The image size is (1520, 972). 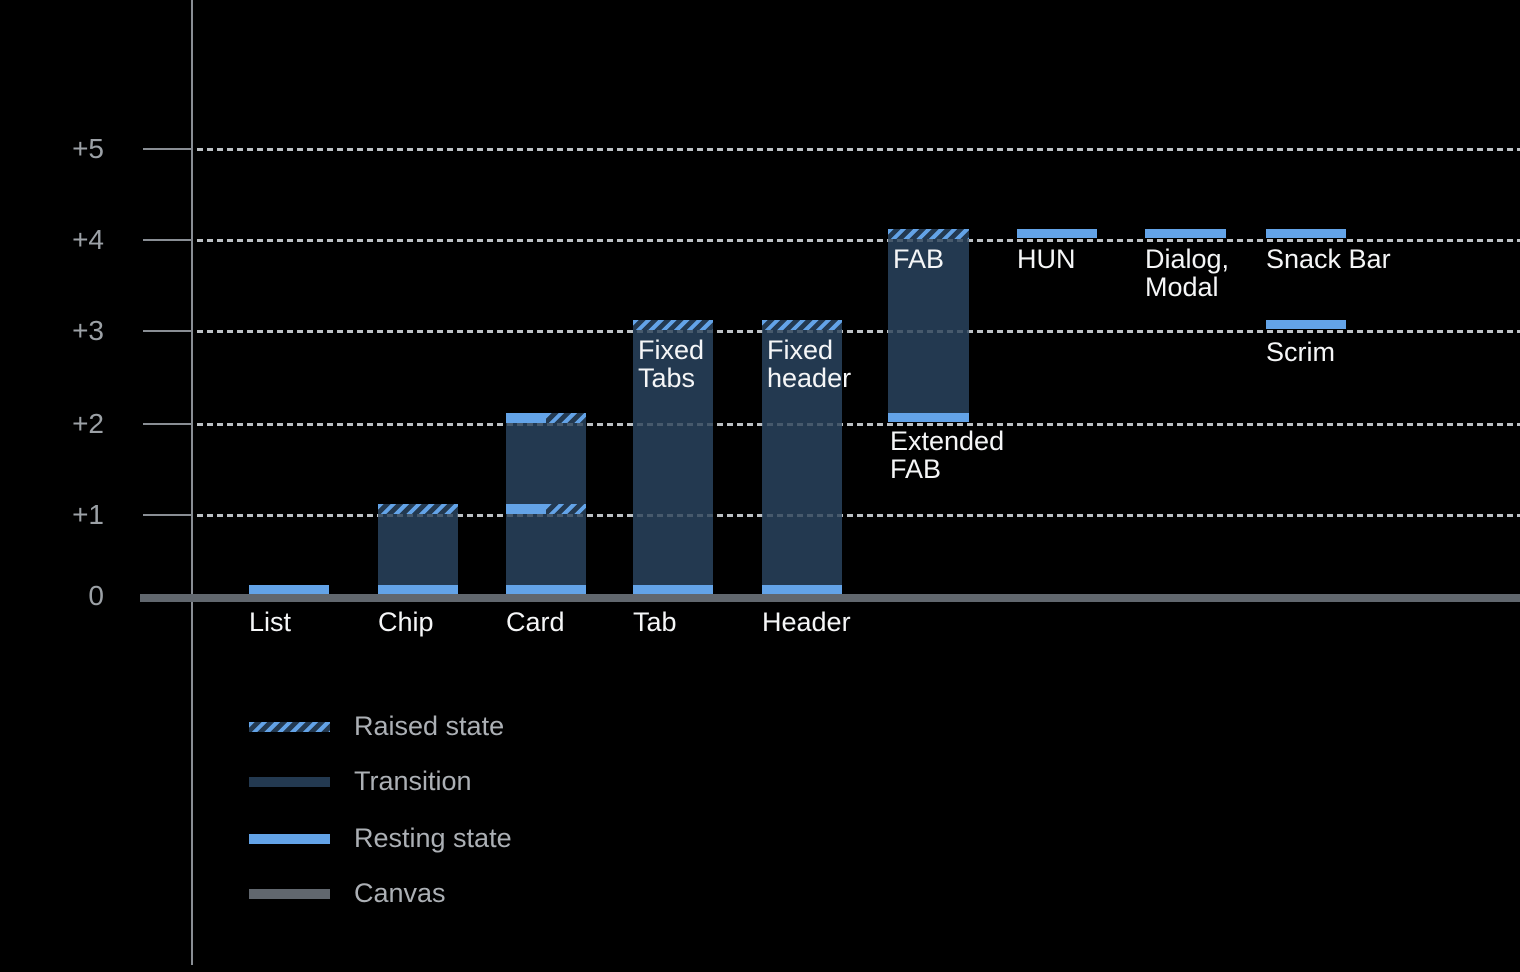 I want to click on gridline-plus1, so click(x=858, y=515).